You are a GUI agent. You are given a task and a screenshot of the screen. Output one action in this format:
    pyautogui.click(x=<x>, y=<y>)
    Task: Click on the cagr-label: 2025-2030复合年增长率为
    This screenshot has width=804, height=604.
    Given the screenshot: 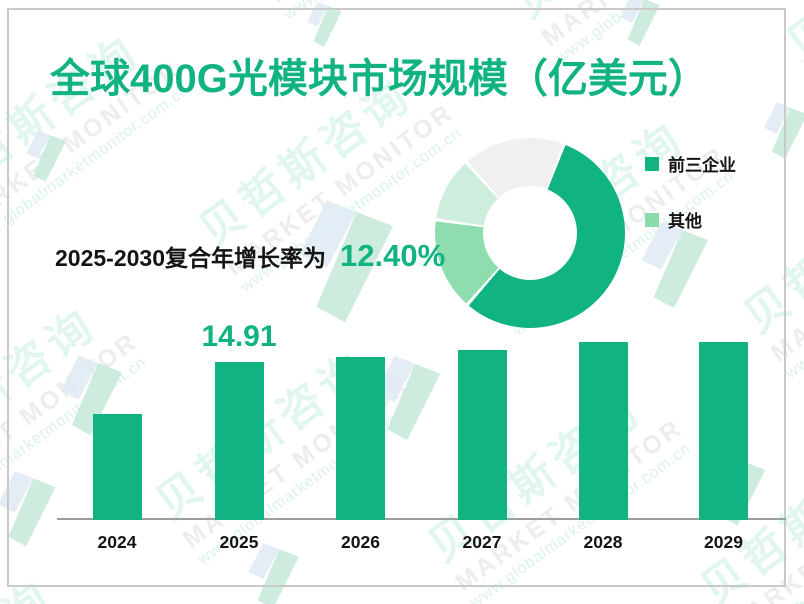 What is the action you would take?
    pyautogui.click(x=190, y=258)
    